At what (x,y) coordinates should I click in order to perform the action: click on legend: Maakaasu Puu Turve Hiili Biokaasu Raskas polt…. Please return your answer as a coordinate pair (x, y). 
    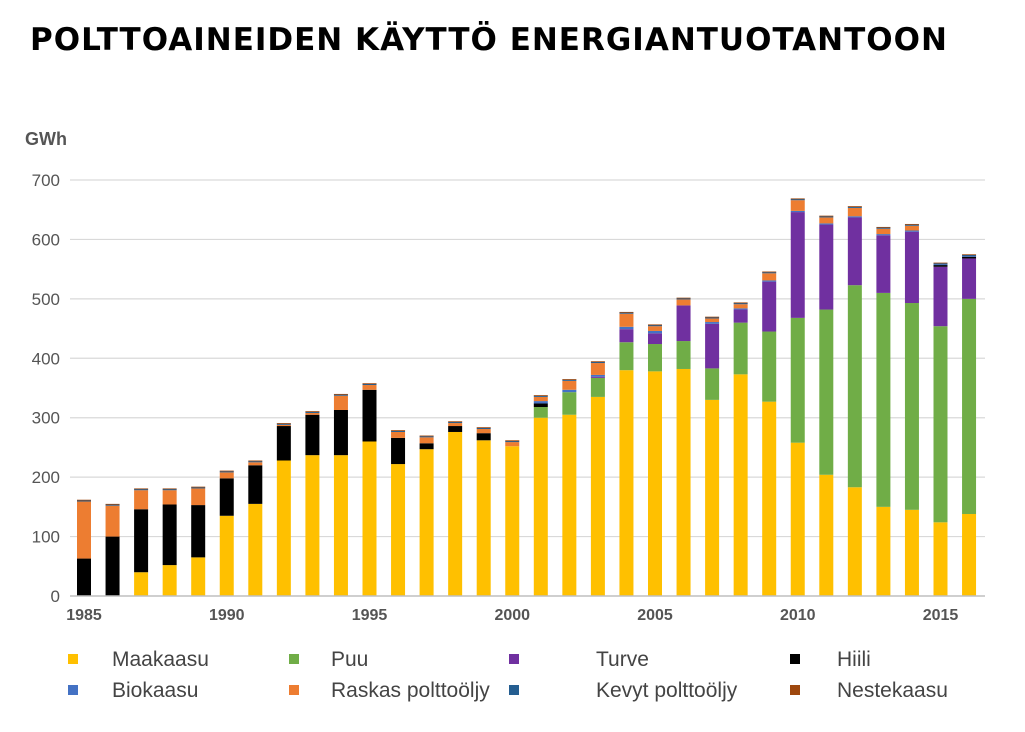
    Looking at the image, I should click on (508, 675).